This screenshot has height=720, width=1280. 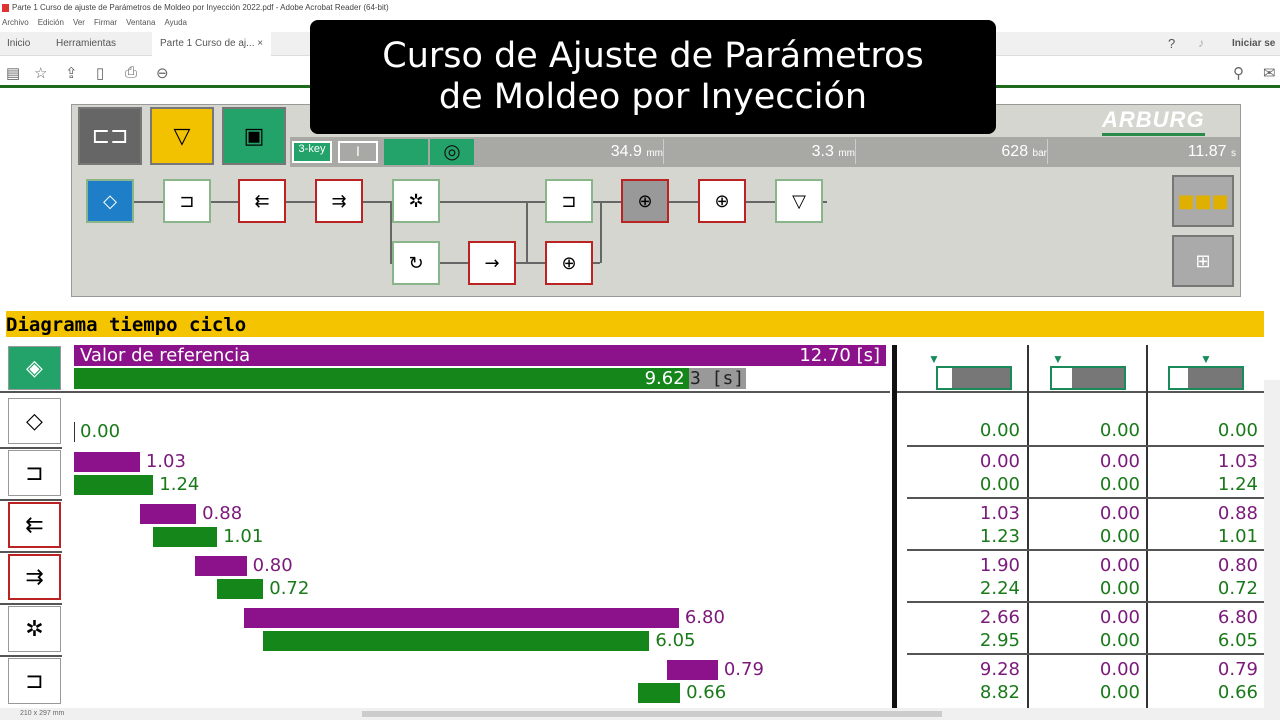 What do you see at coordinates (664, 378) in the screenshot?
I see `actual-value: 9.62` at bounding box center [664, 378].